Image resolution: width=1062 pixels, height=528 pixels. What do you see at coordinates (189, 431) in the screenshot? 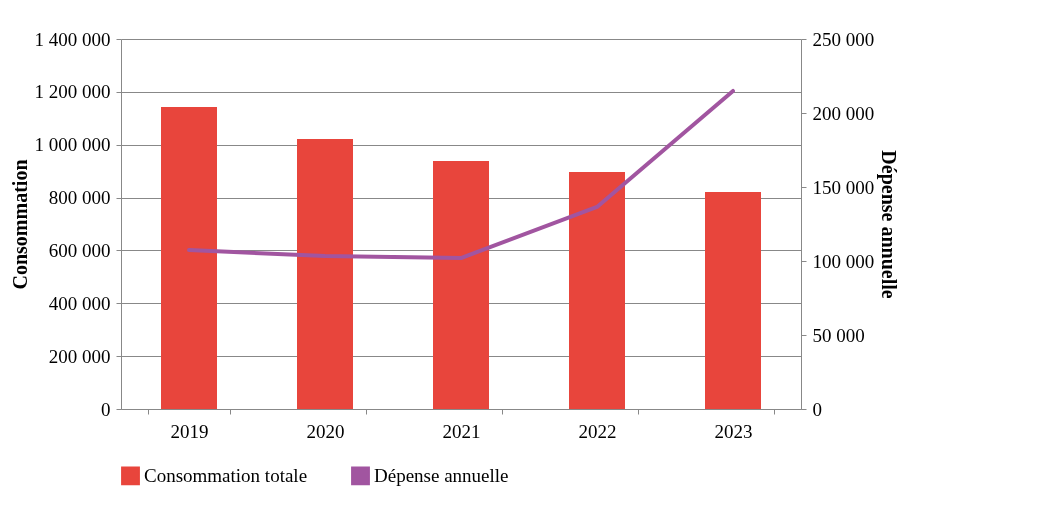
I see `x-tick-label: 2019` at bounding box center [189, 431].